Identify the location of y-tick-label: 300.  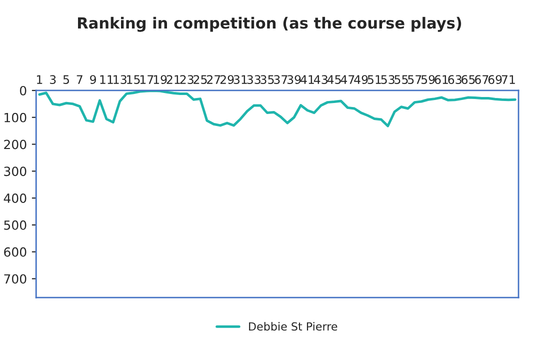
(15, 171).